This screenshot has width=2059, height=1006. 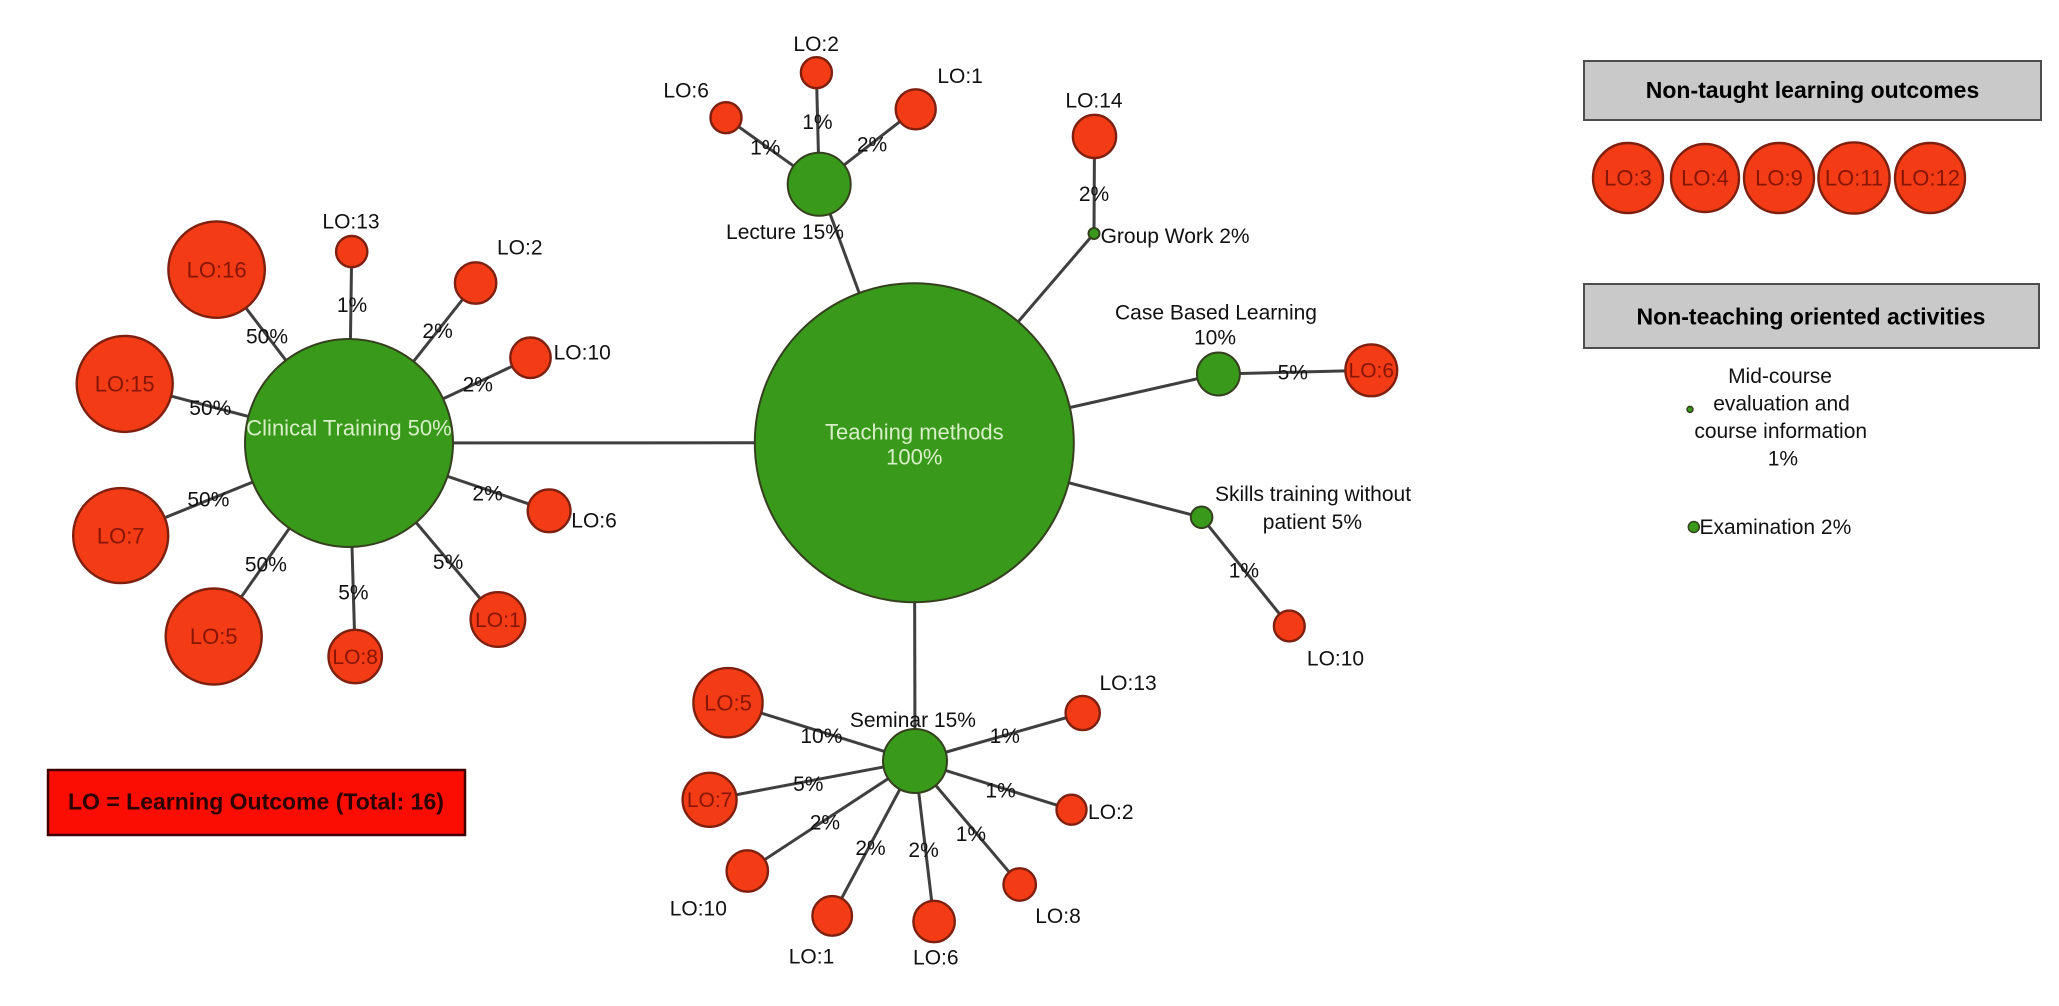 I want to click on svg-text: patient 5%, so click(x=1312, y=522).